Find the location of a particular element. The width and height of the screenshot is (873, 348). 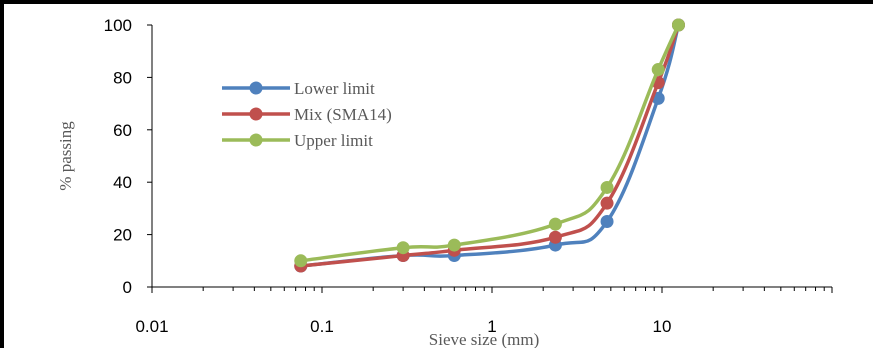

y-tick-label: 60 is located at coordinates (122, 130).